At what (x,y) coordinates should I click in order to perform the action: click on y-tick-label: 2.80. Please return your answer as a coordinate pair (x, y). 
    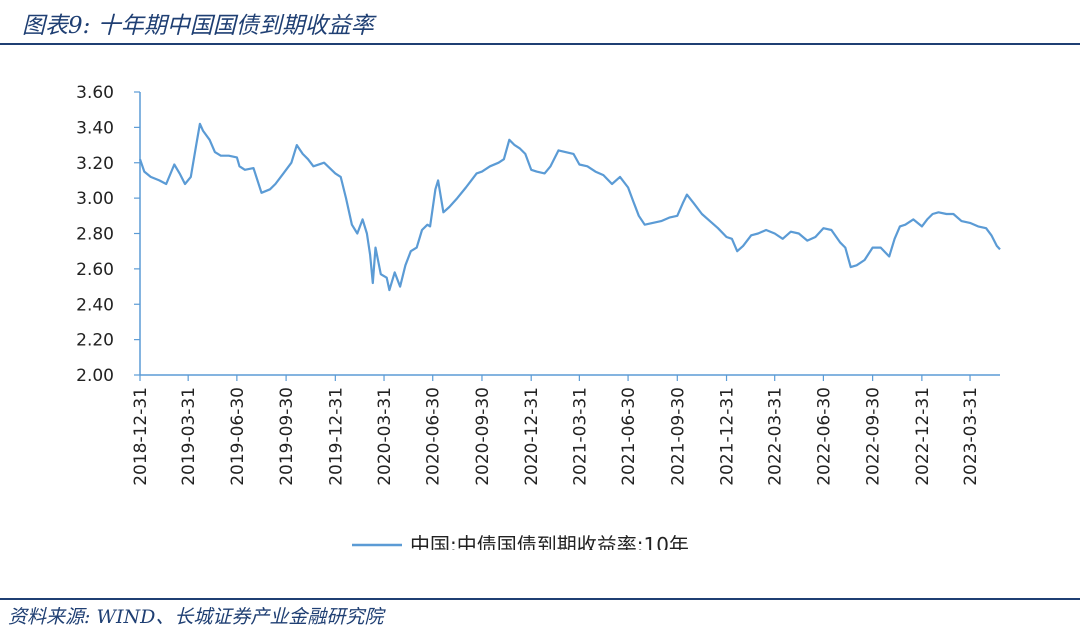
    Looking at the image, I should click on (95, 235).